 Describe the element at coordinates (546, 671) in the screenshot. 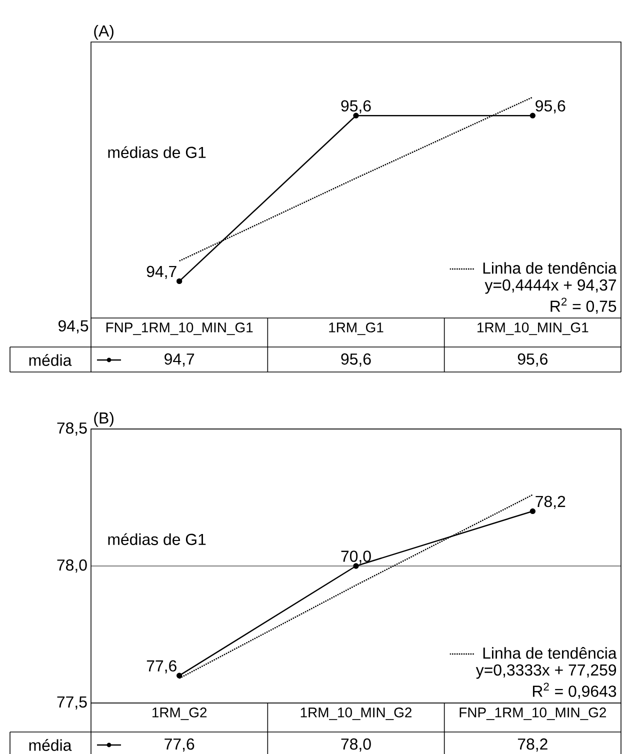

I see `annotation: y=0,3333x + 77,259` at that location.